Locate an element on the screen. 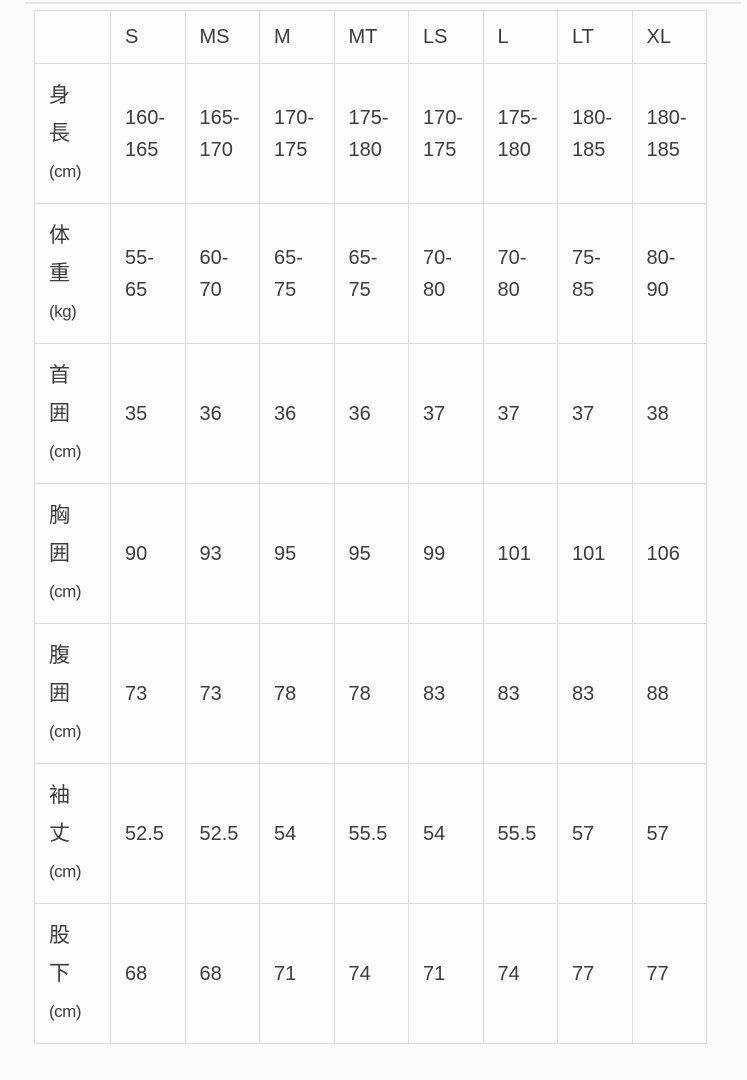 The image size is (747, 1080). measurement-value: 106 is located at coordinates (663, 553).